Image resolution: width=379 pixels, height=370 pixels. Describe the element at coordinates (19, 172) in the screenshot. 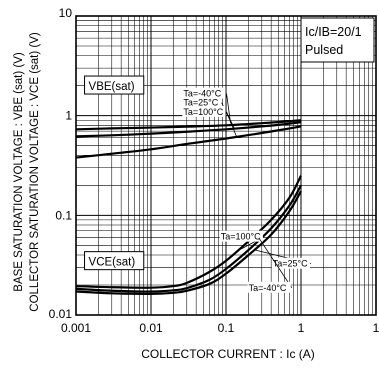

I see `y-axis-label-1: BASE SATURATION VOLTAGE : VBE (sat) (V)` at that location.